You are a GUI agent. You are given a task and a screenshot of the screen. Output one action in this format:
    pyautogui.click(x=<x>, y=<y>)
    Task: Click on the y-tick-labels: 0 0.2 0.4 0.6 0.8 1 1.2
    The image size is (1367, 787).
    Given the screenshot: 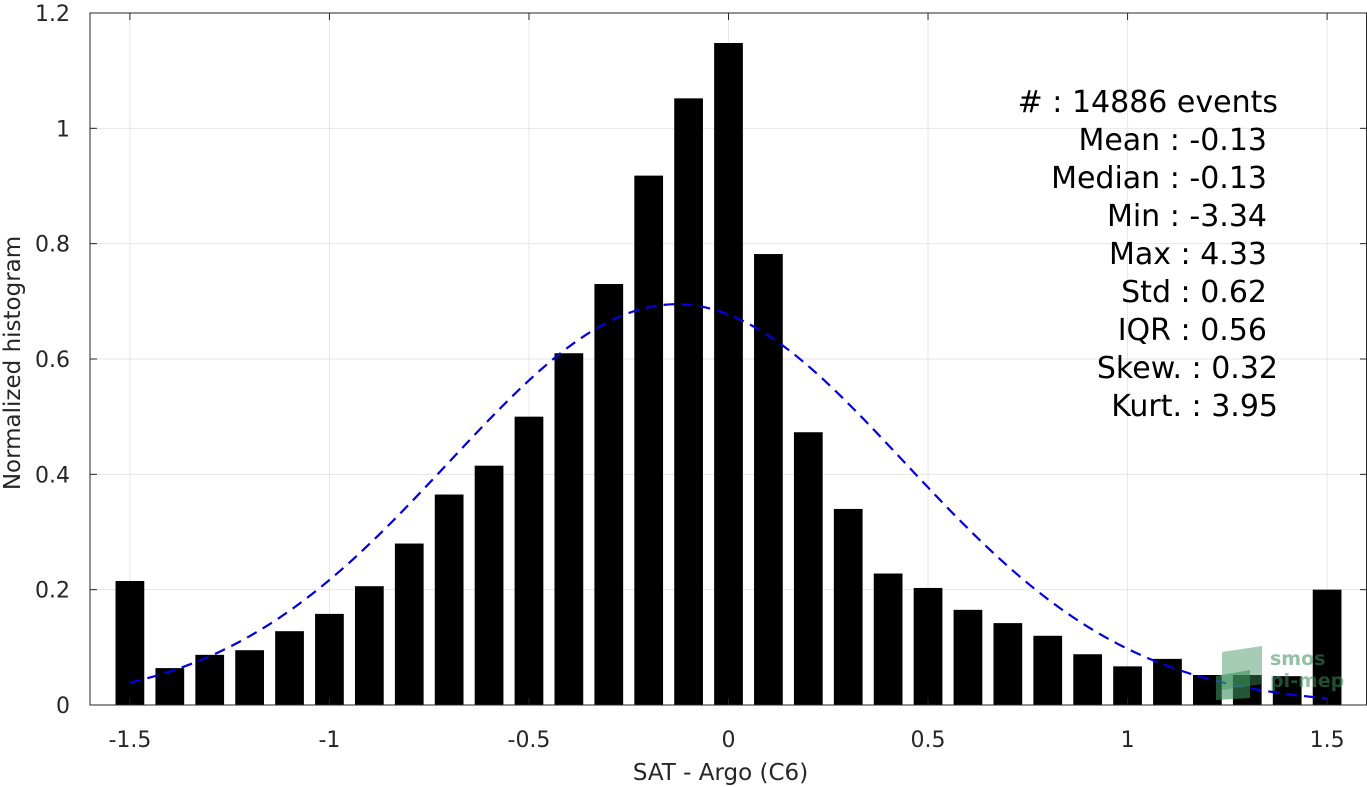 What is the action you would take?
    pyautogui.click(x=52, y=360)
    